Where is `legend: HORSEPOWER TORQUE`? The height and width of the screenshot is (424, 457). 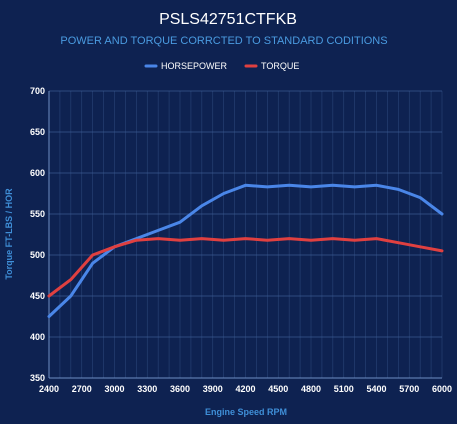
legend: HORSEPOWER TORQUE is located at coordinates (221, 66).